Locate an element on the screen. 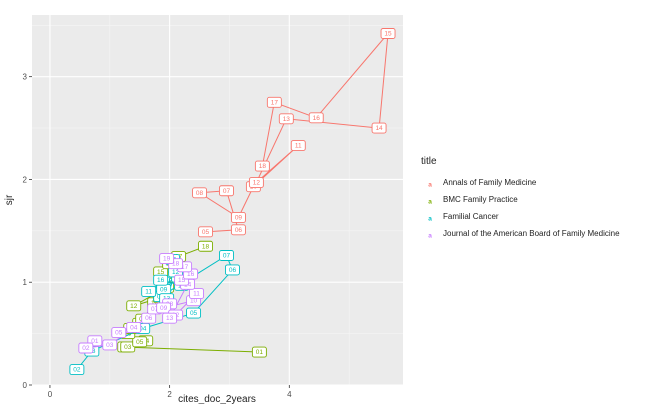  y-tick-label: 3 is located at coordinates (25, 77).